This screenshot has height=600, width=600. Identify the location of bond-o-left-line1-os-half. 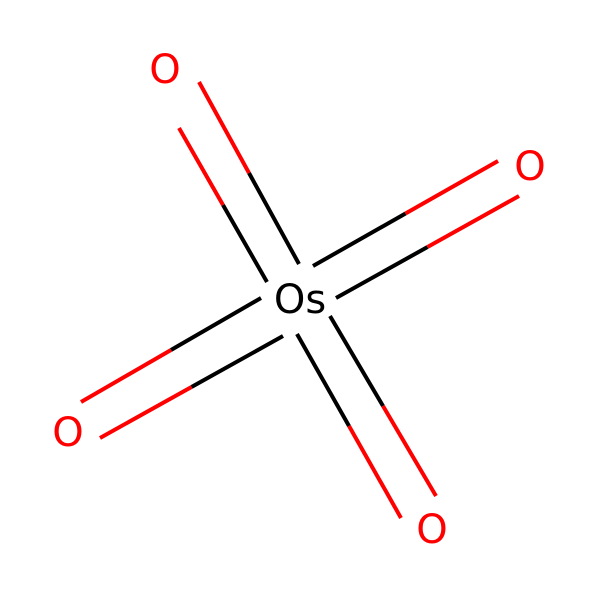
(216, 324).